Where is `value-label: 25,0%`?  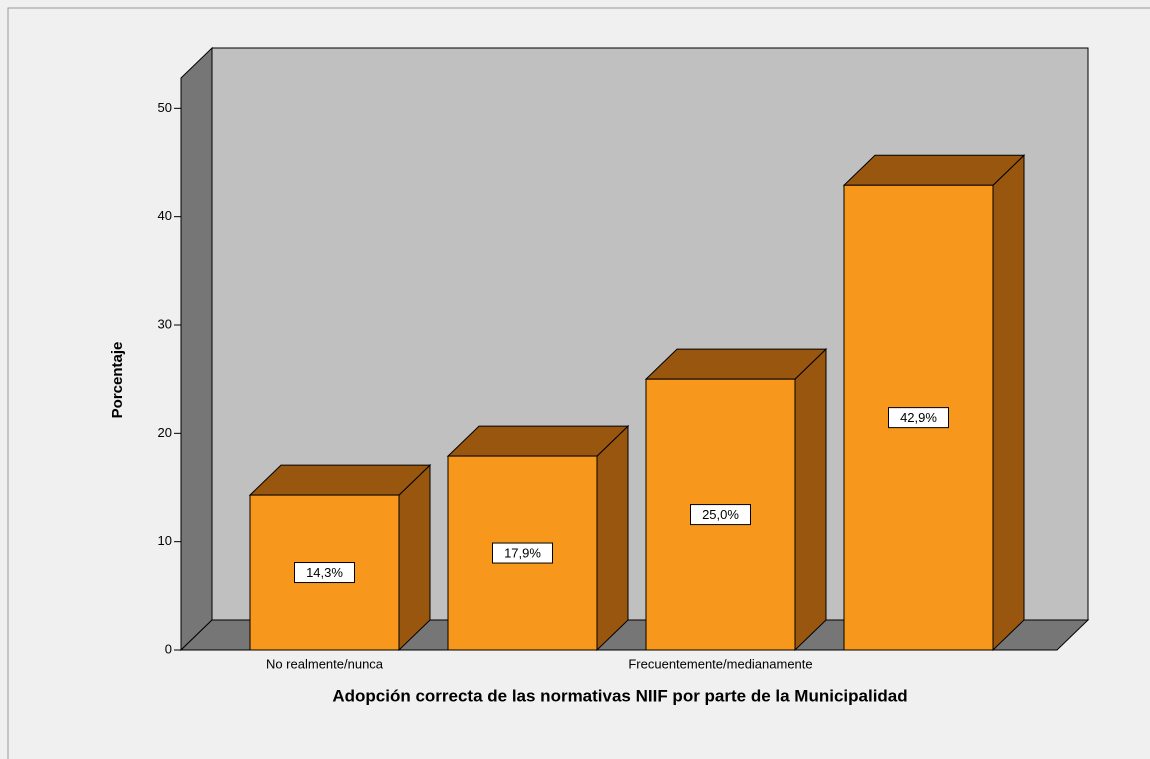
value-label: 25,0% is located at coordinates (720, 514).